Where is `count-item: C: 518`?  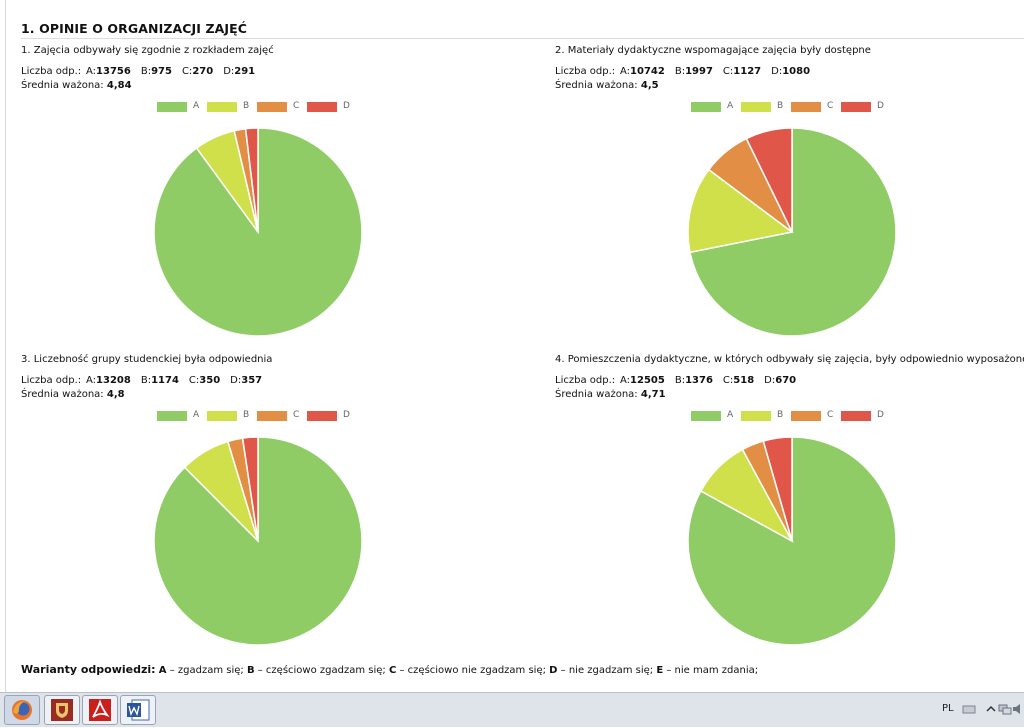 count-item: C: 518 is located at coordinates (738, 380).